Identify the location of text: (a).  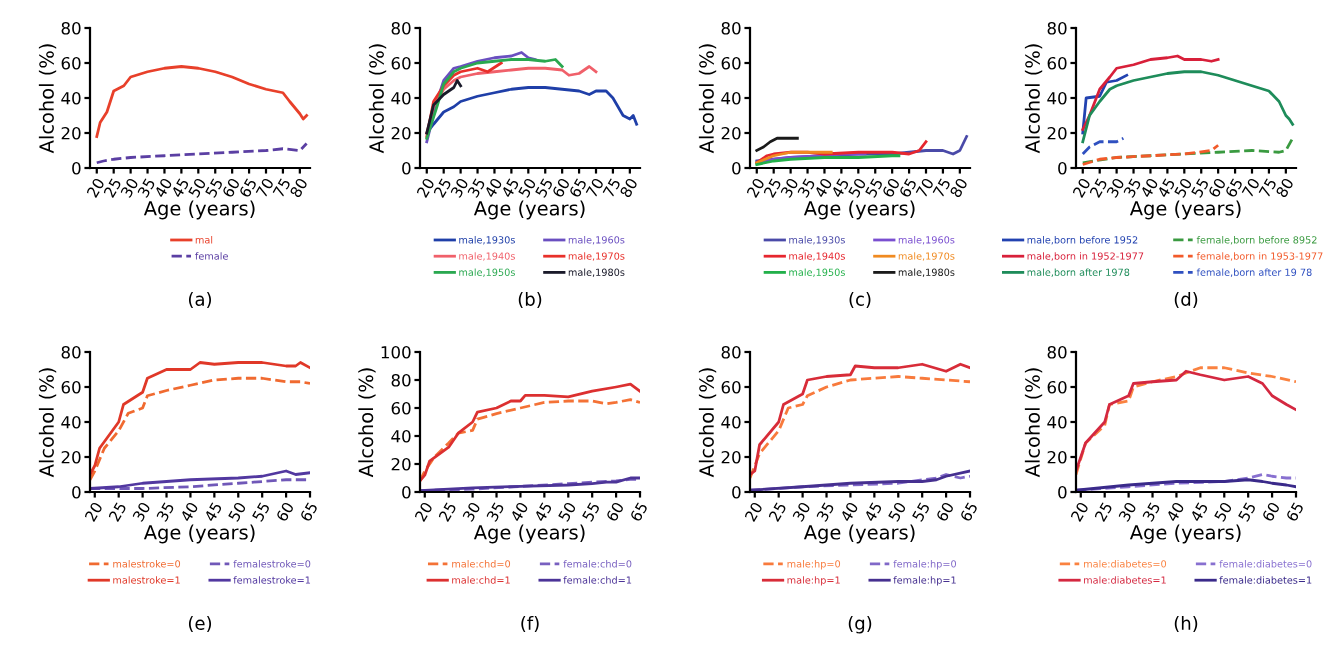
(200, 300).